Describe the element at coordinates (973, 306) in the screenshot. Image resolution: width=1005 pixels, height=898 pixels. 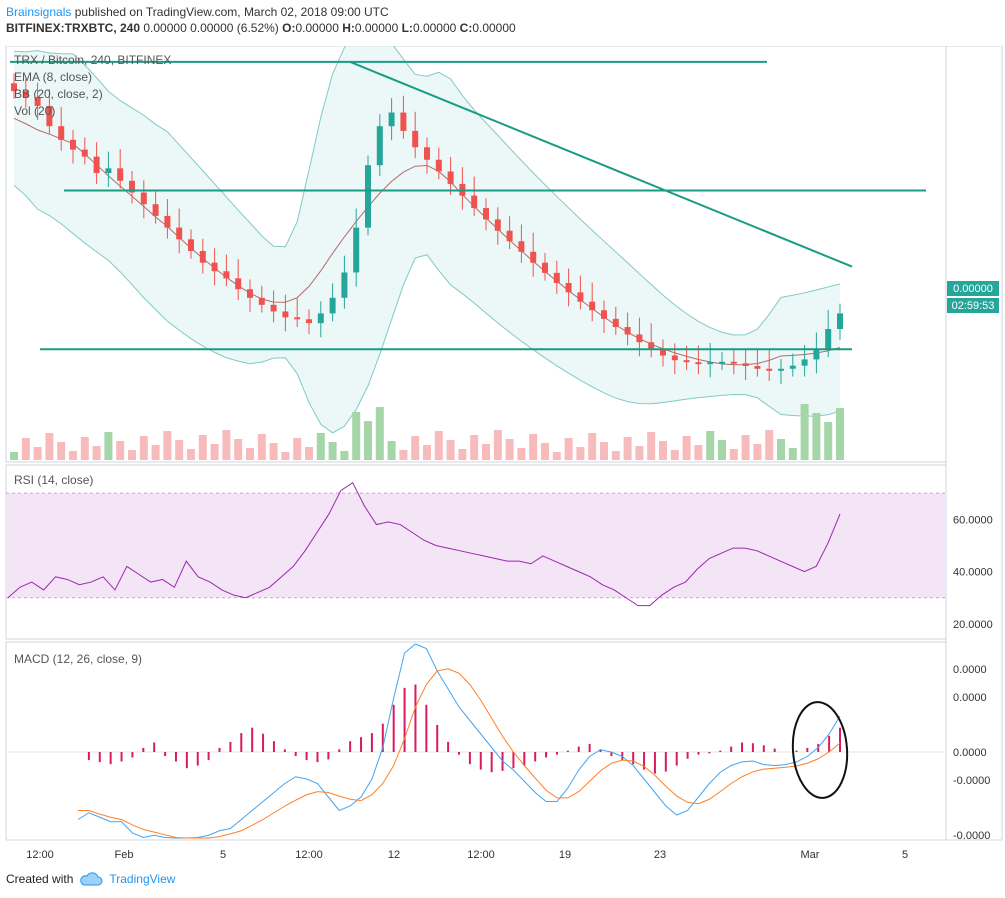
I see `countdown-text: 02:59:53` at that location.